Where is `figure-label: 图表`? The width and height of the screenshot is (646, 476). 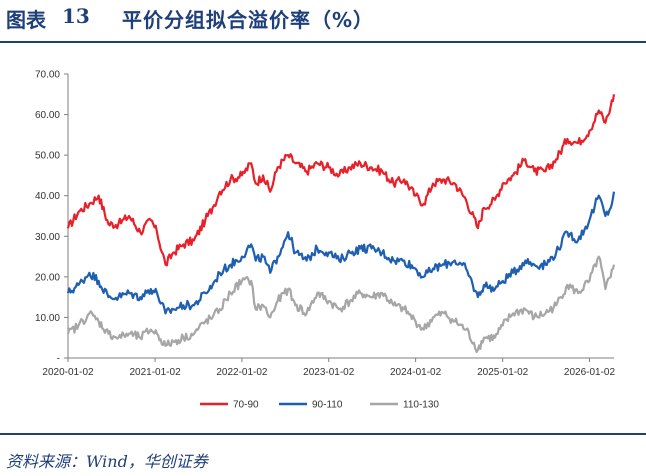 figure-label: 图表 is located at coordinates (26, 20).